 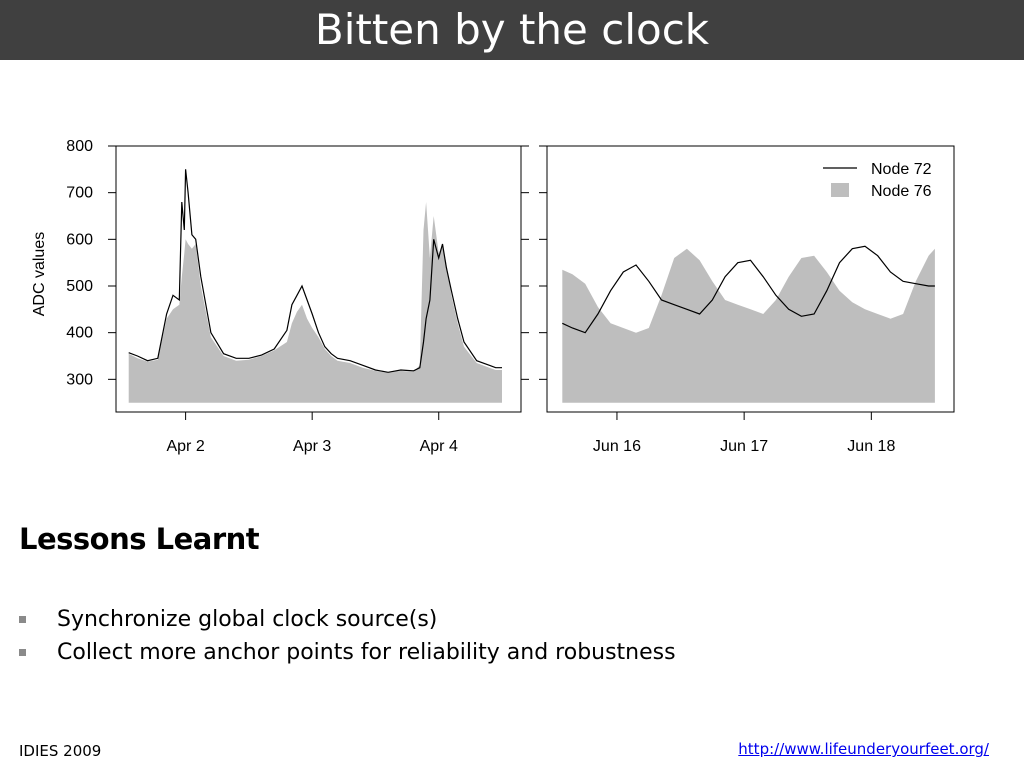 I want to click on title-bar: Bitten by the clock, so click(x=512, y=30).